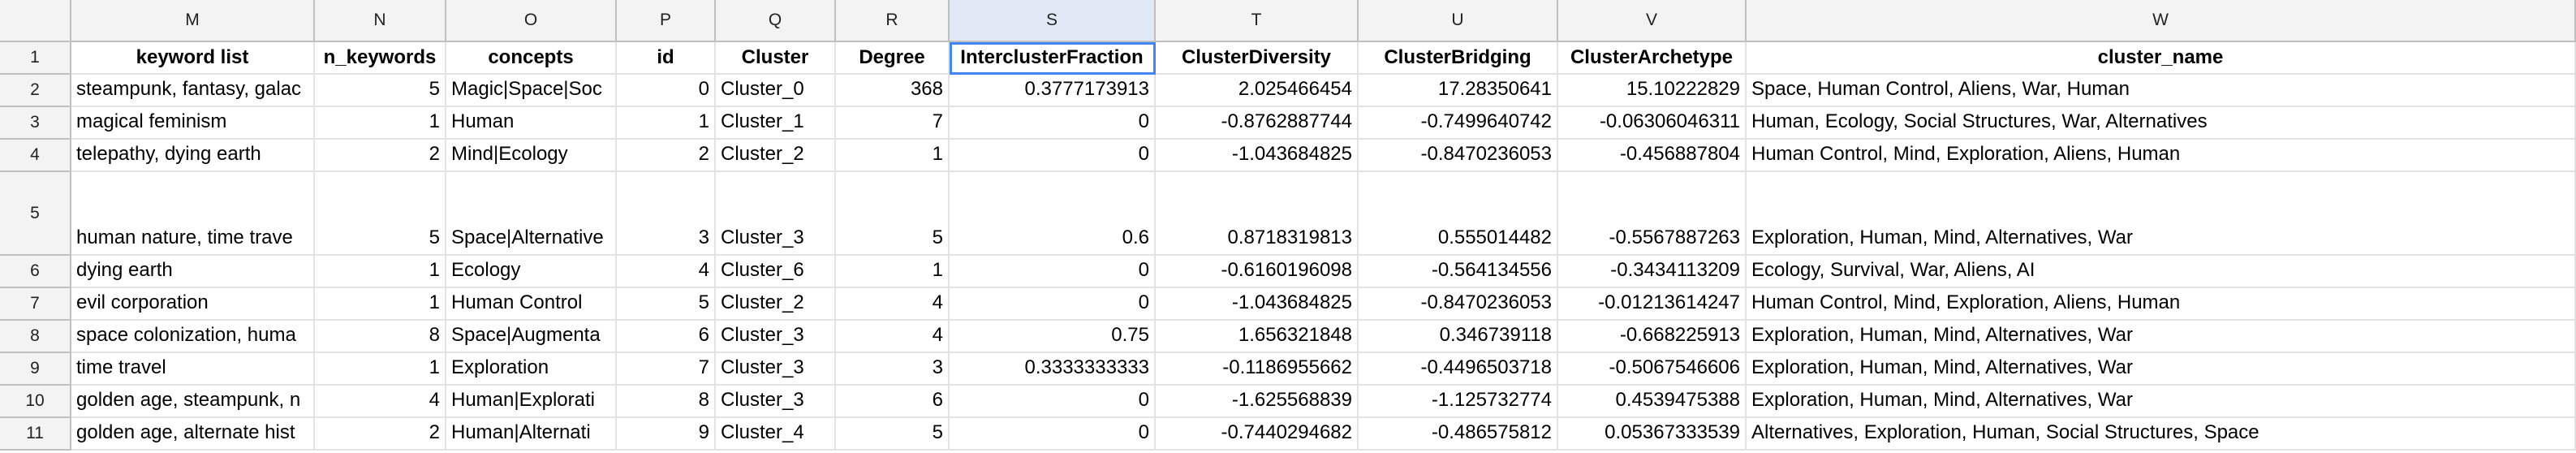 This screenshot has width=2576, height=453. What do you see at coordinates (1257, 21) in the screenshot?
I see `column-header-t: T` at bounding box center [1257, 21].